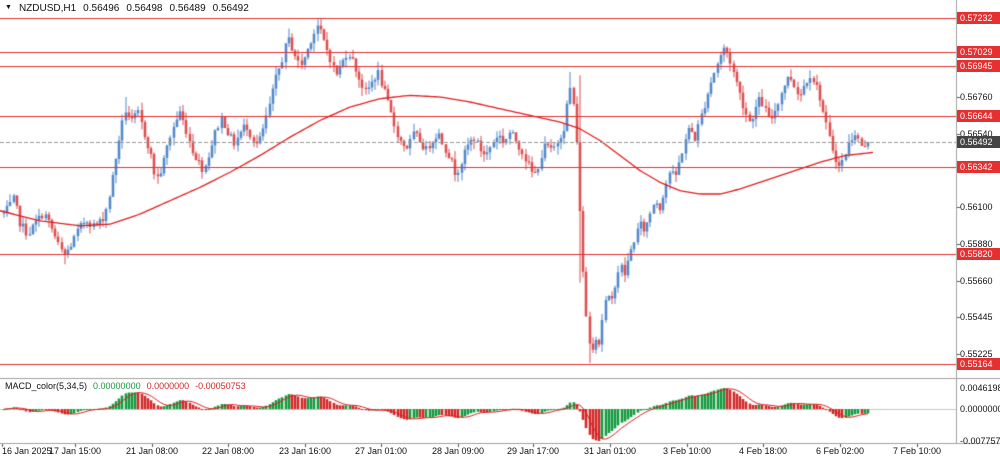 This screenshot has height=459, width=1000. Describe the element at coordinates (917, 451) in the screenshot. I see `time-axis-label: 7 Feb 10:00` at that location.